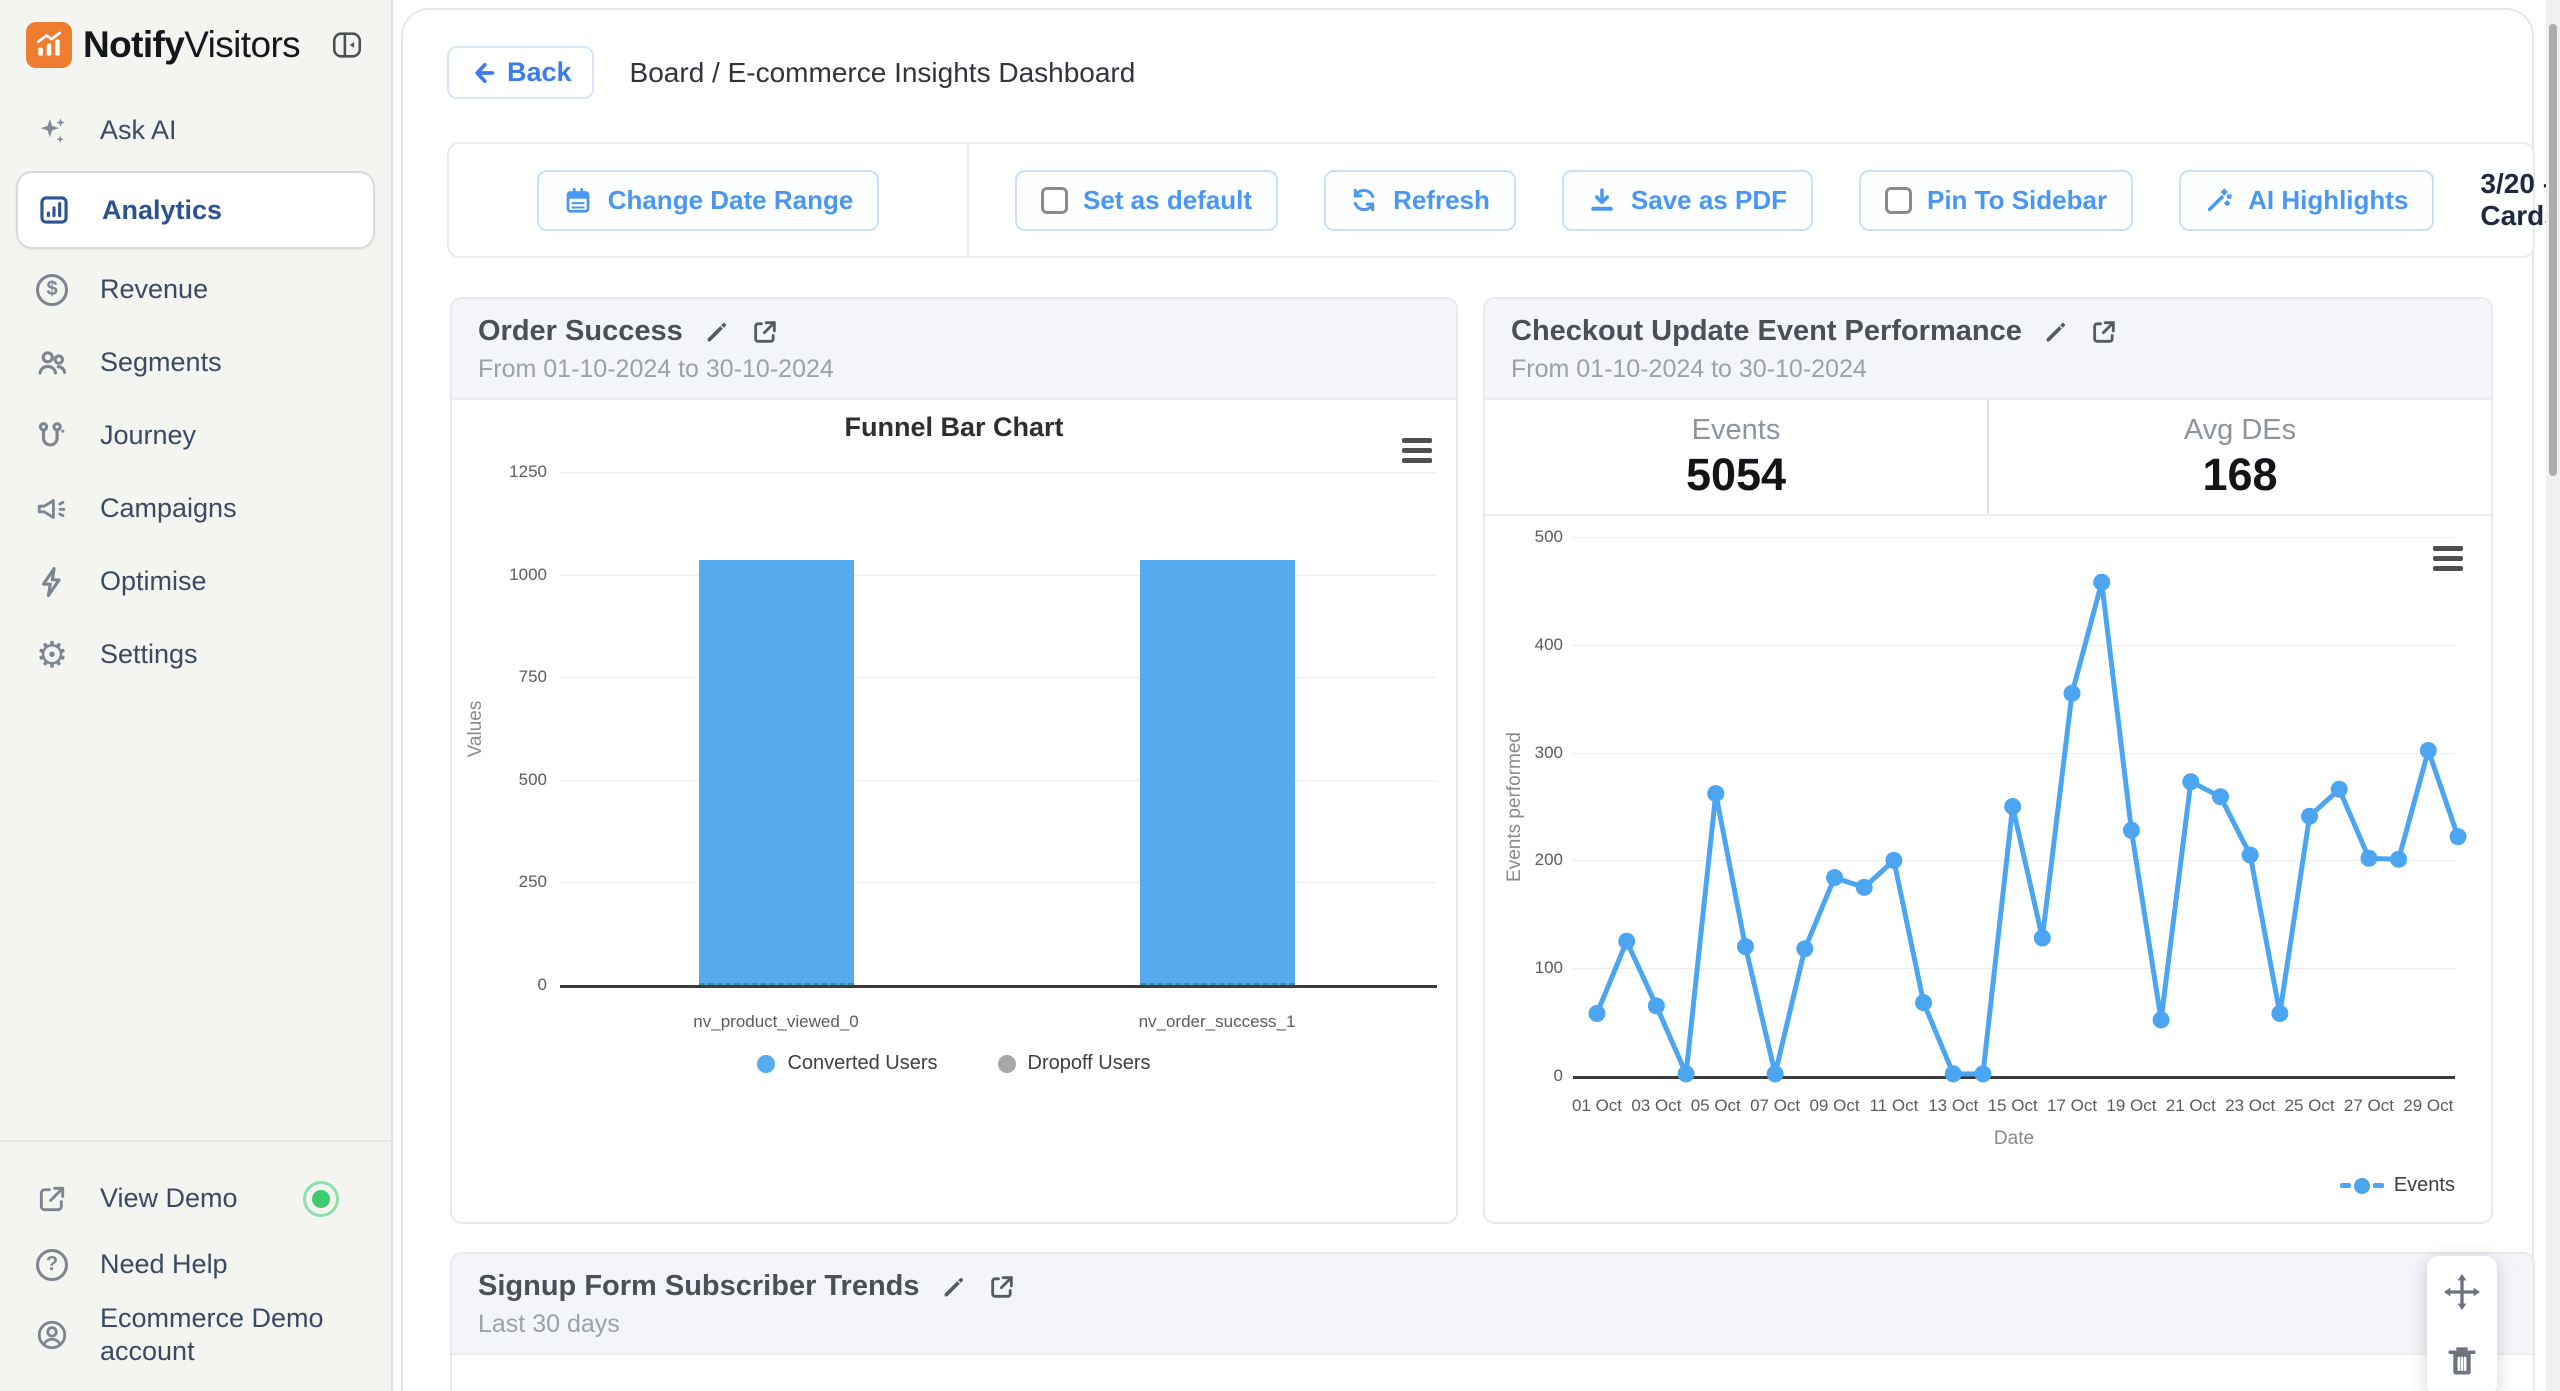  I want to click on x-axis-title: Date, so click(2014, 1138).